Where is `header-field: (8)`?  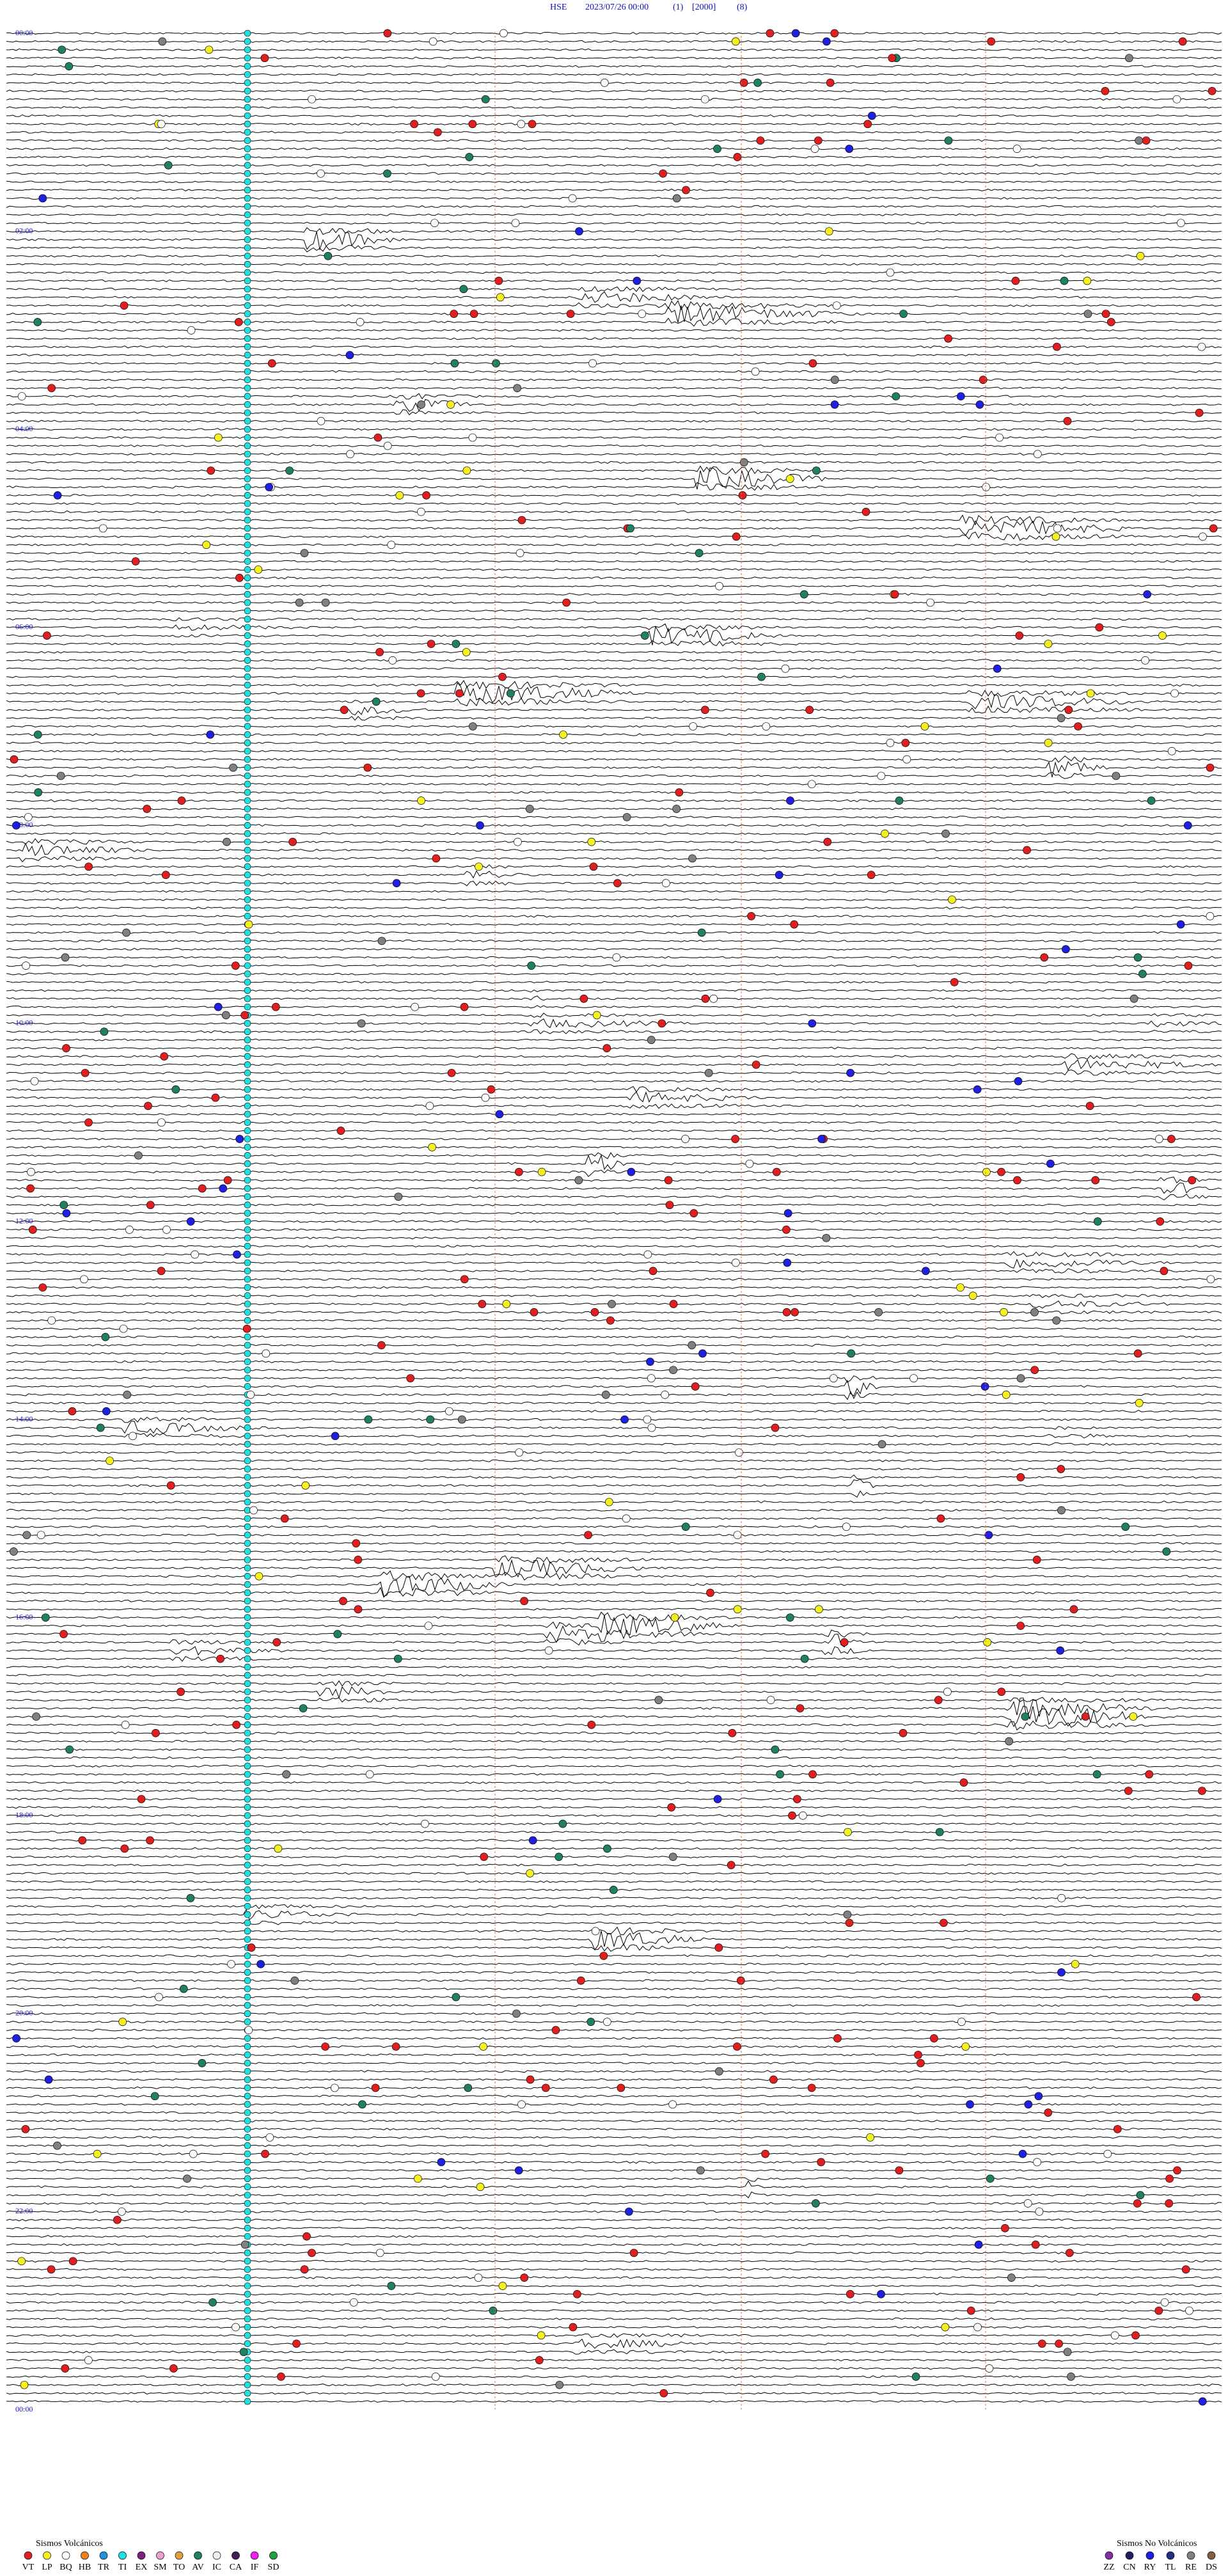 header-field: (8) is located at coordinates (742, 7).